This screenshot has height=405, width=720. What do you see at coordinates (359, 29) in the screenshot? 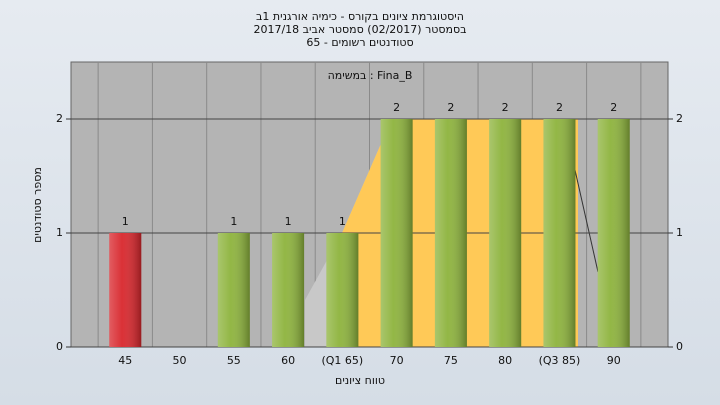
I see `chart-subtitle: בסמסטר (02/2017) סמסטר אביב 2017/18` at bounding box center [359, 29].